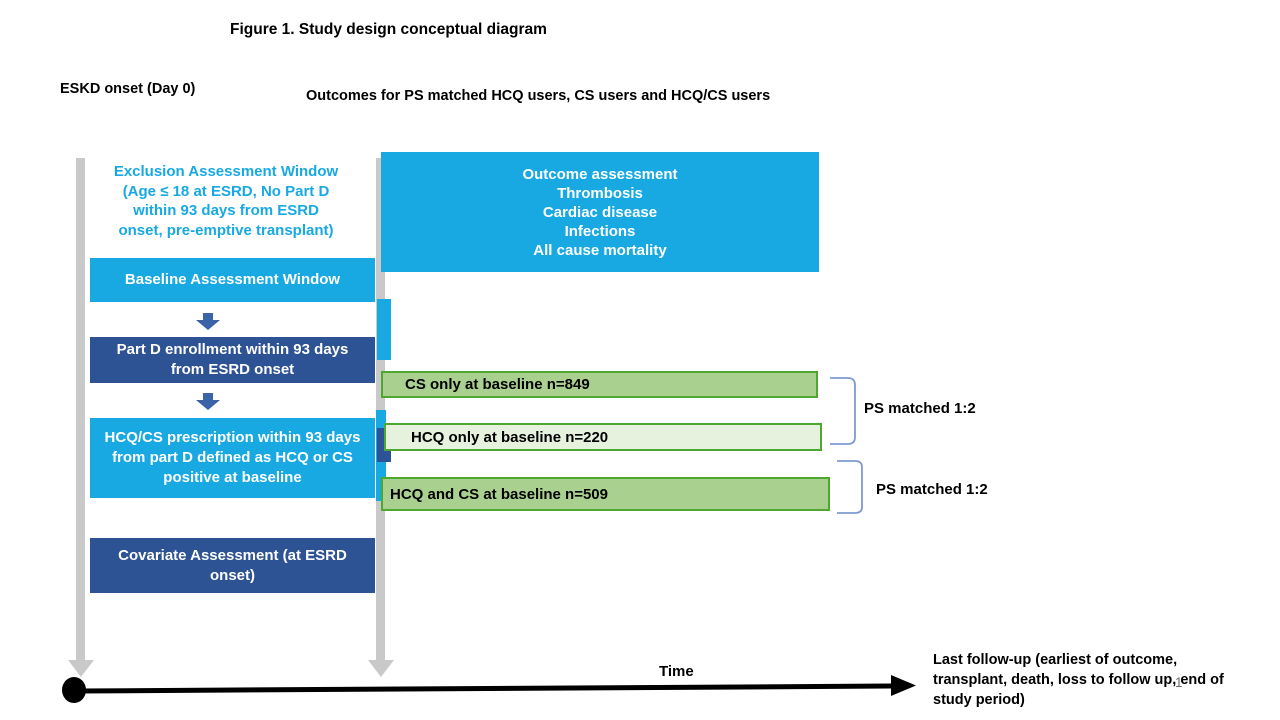  What do you see at coordinates (932, 489) in the screenshot?
I see `ps-matched-label-bottom: PS matched 1:2` at bounding box center [932, 489].